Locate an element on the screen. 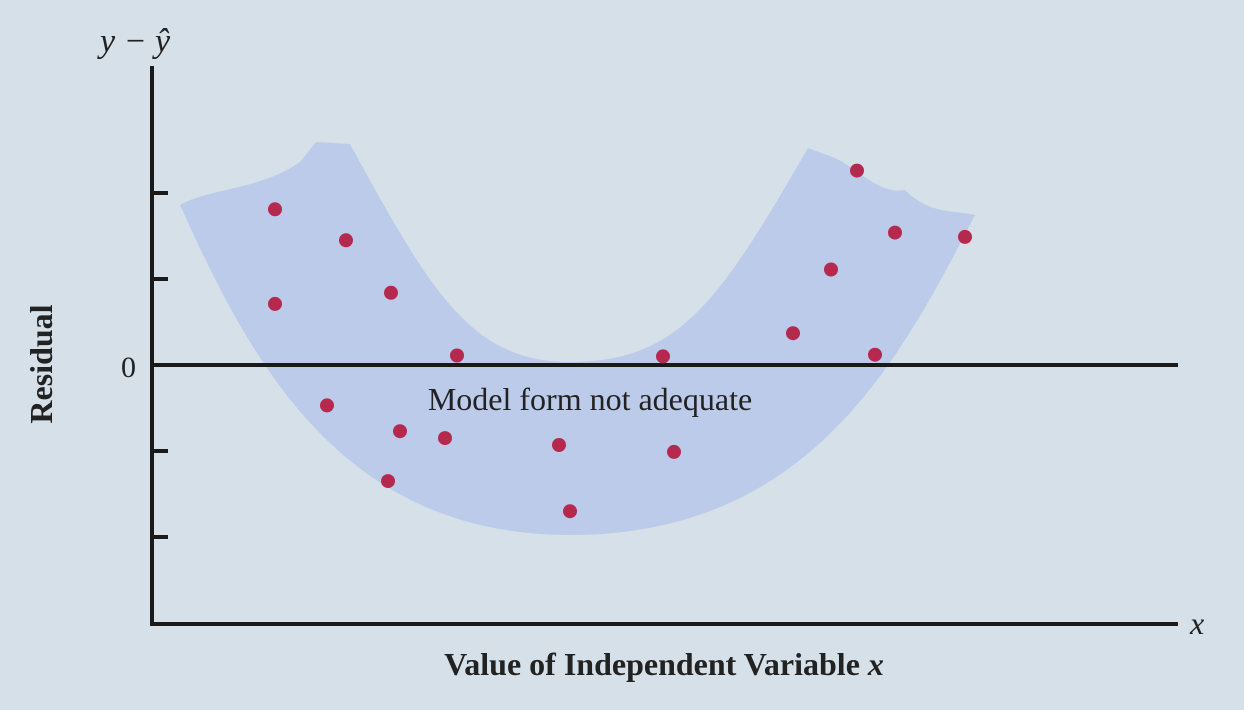  y-ticks is located at coordinates (160, 365).